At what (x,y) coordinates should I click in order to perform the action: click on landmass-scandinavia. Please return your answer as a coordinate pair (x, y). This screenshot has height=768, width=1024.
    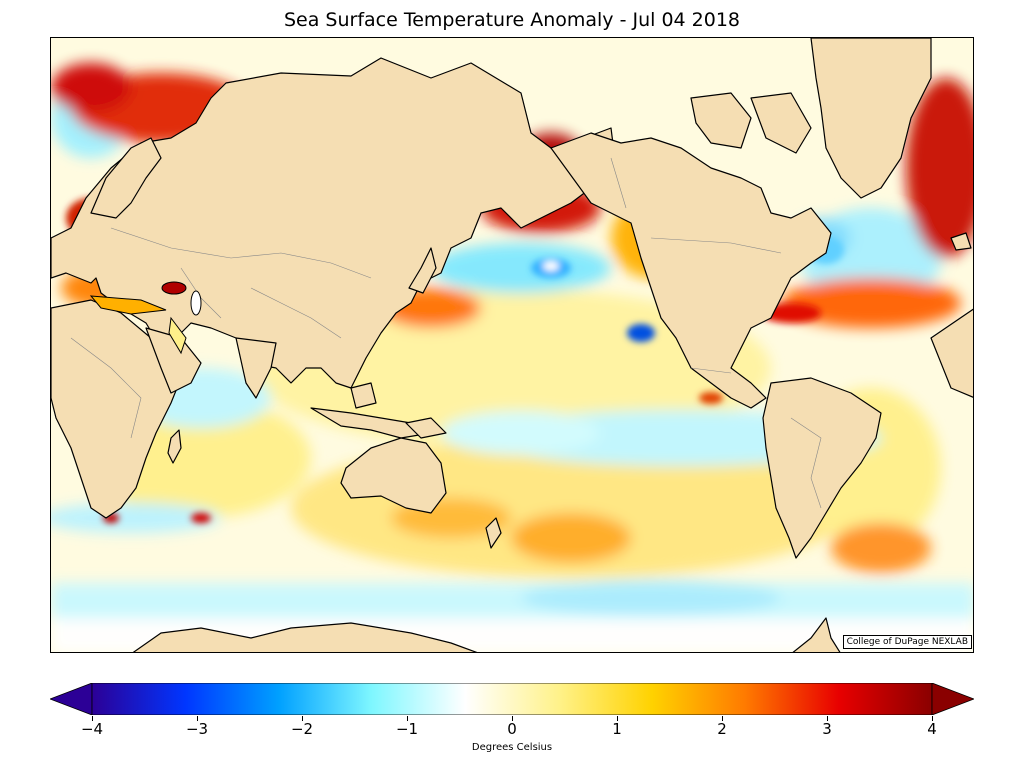
    Looking at the image, I should click on (126, 178).